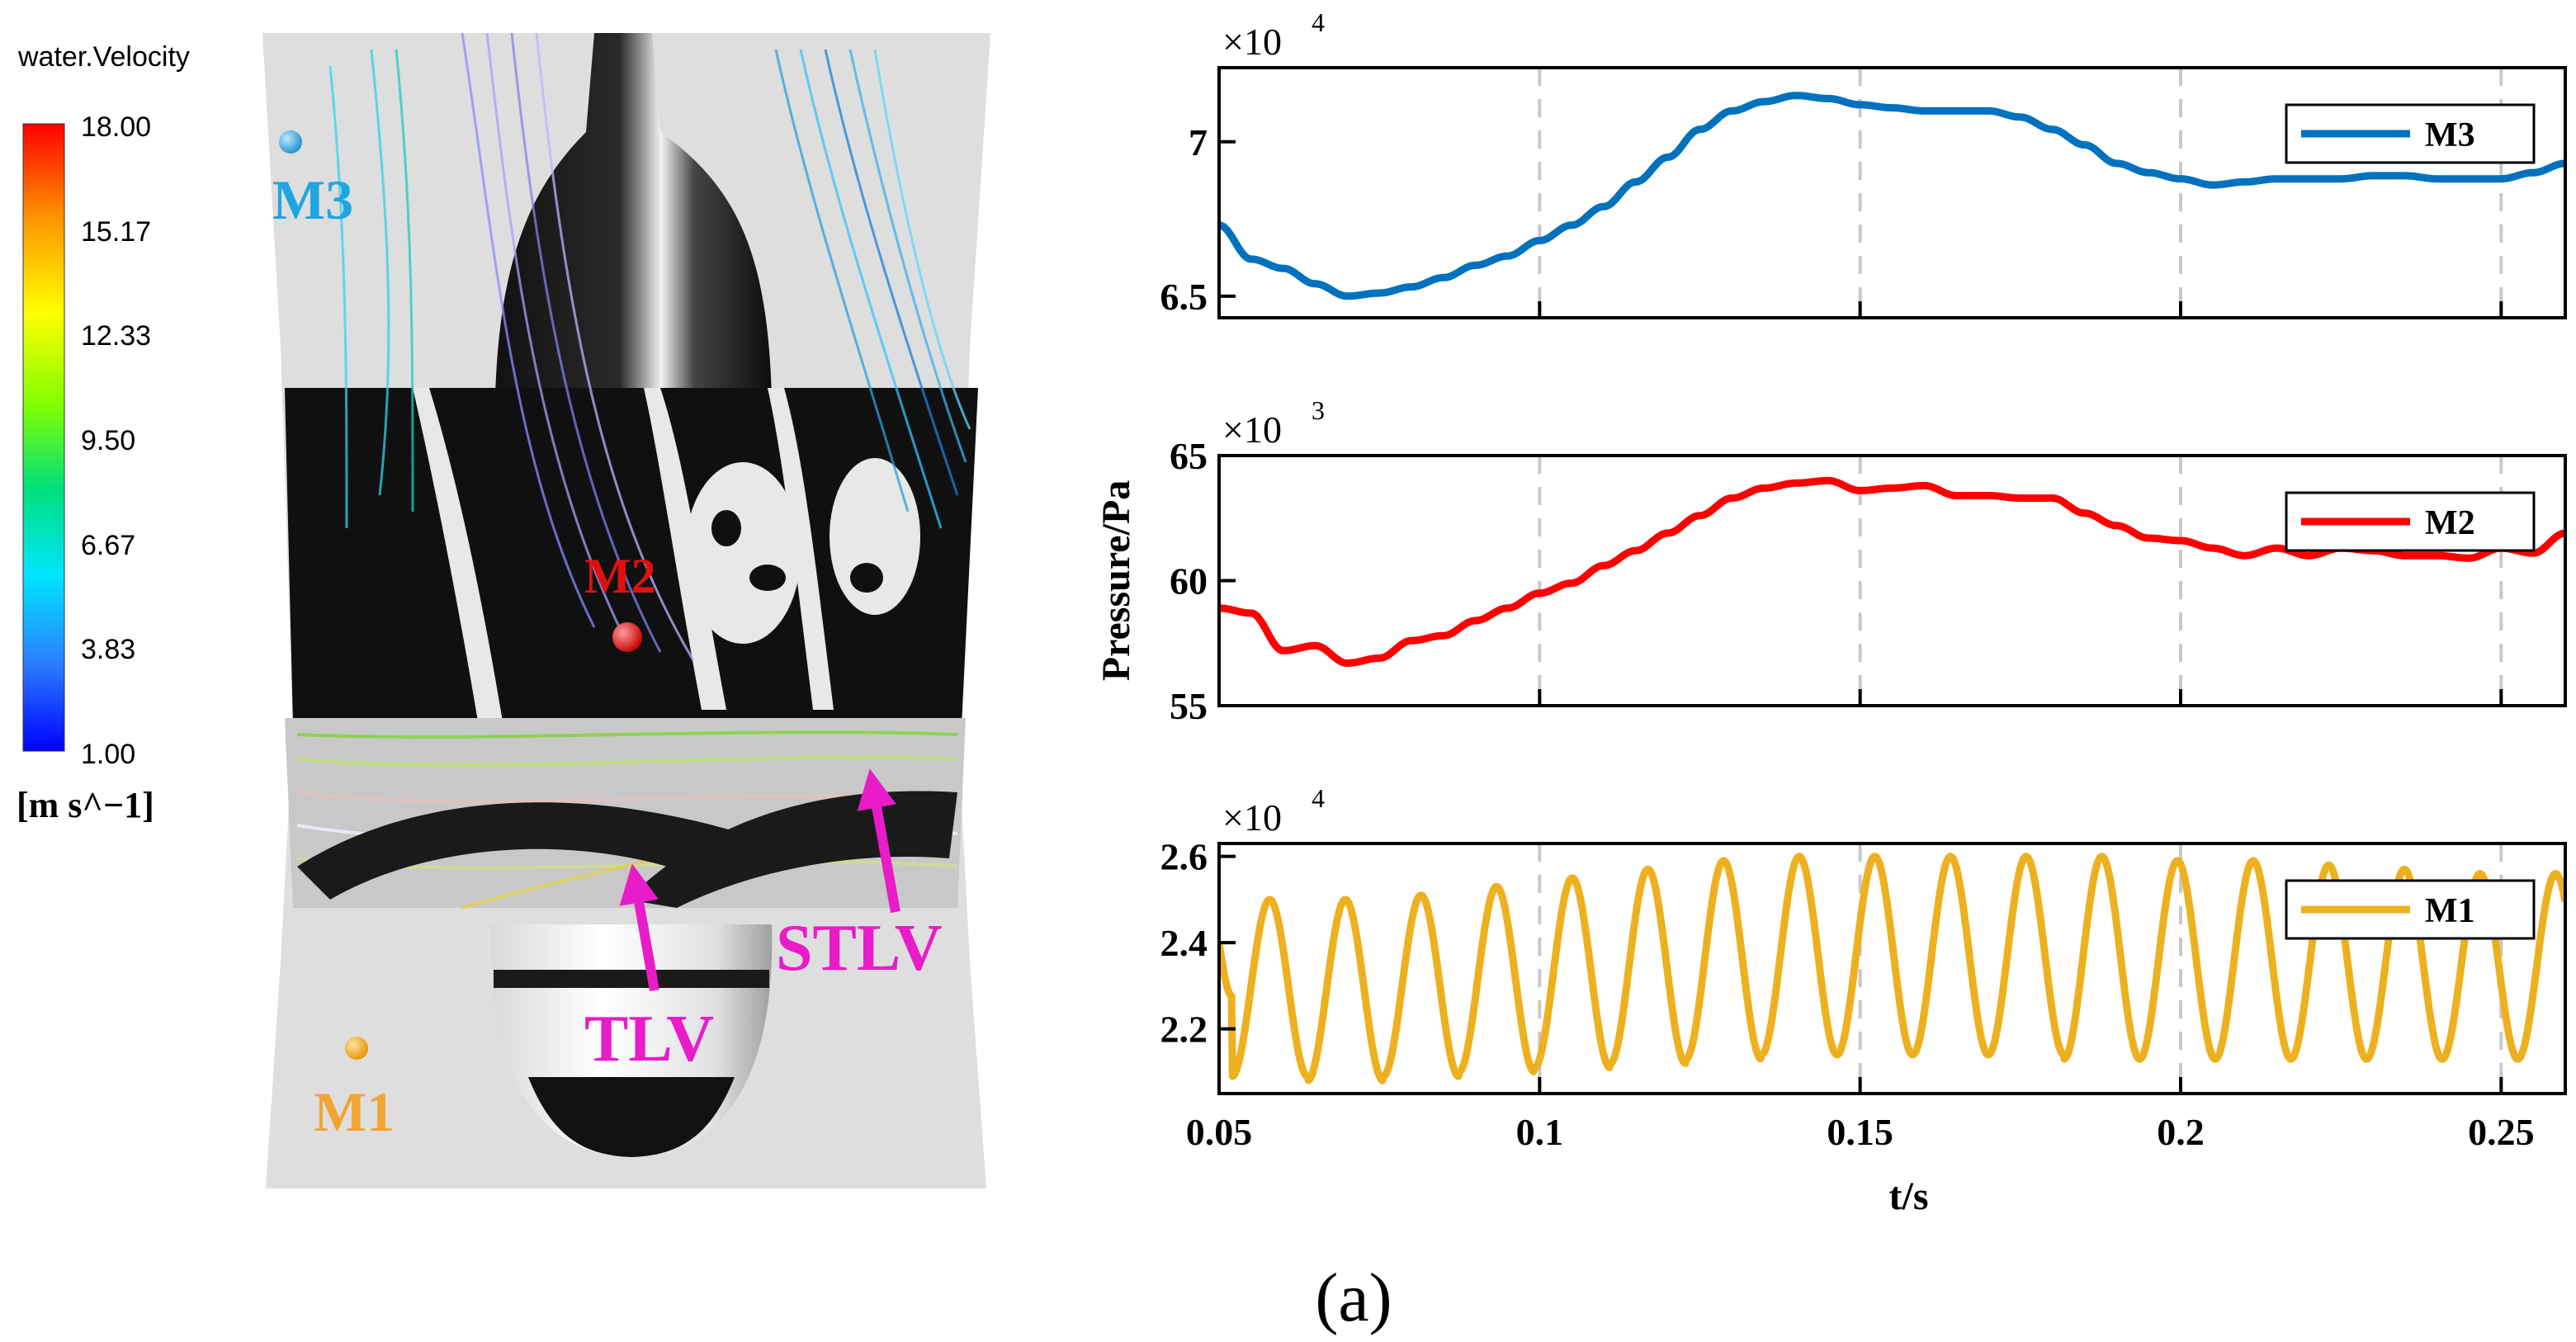  I want to click on m3-label: M3, so click(312, 199).